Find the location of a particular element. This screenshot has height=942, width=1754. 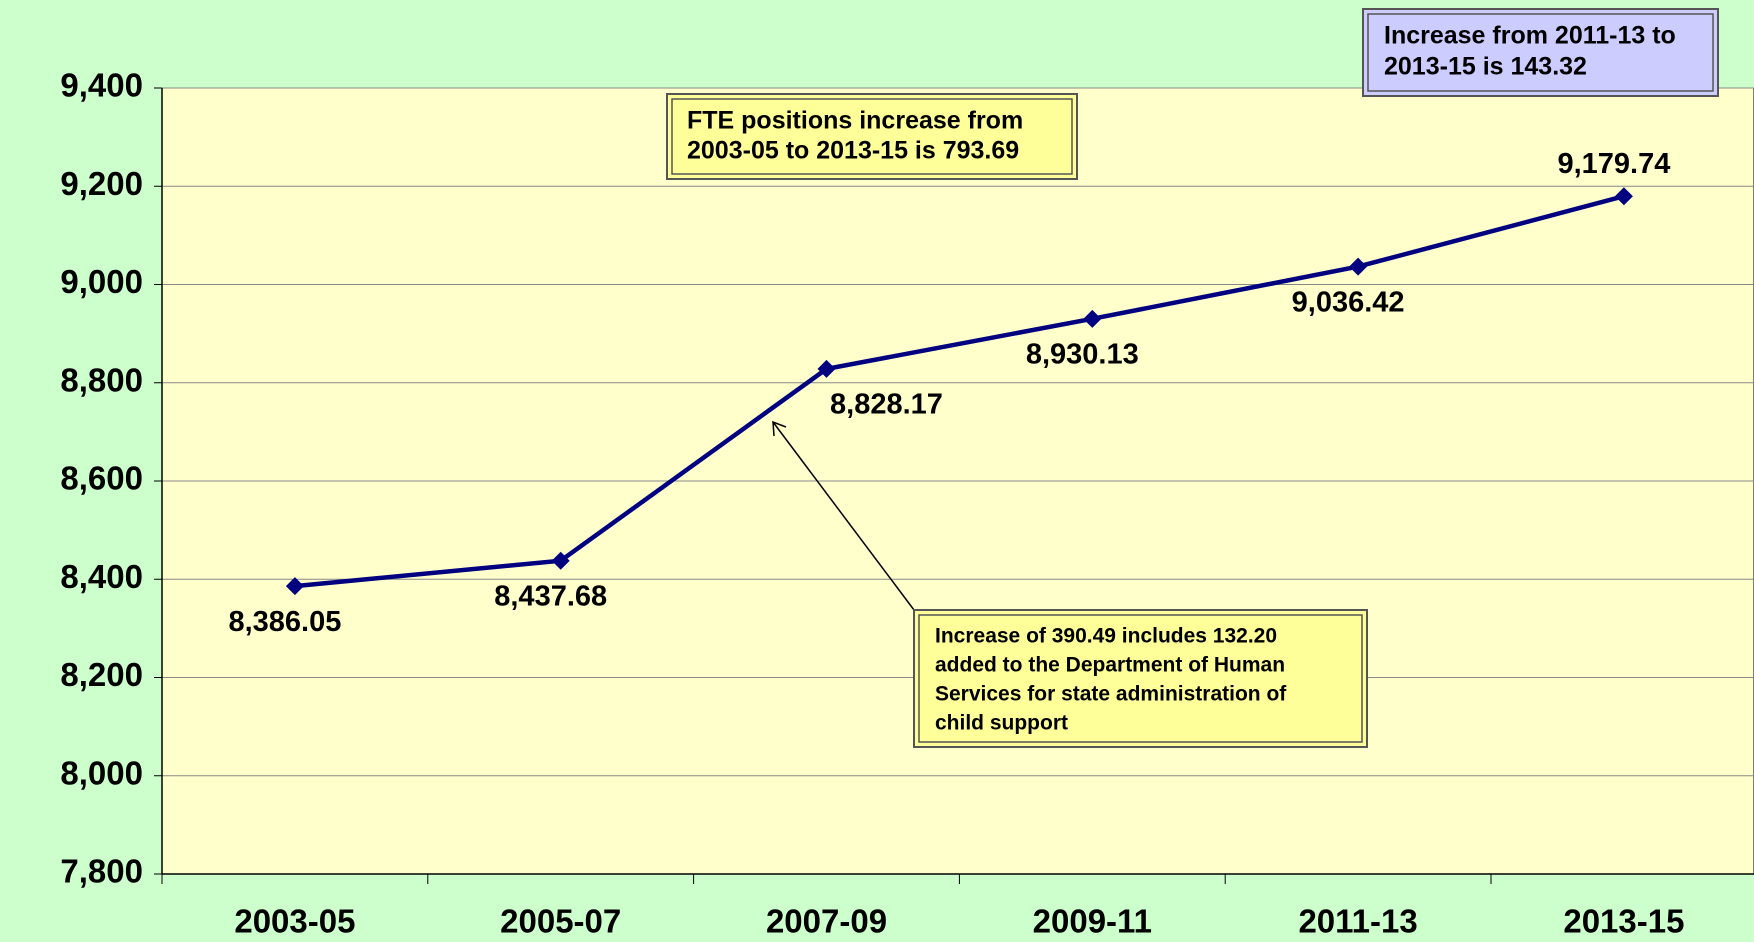

annotation-text: FTE positions increase from is located at coordinates (855, 121).